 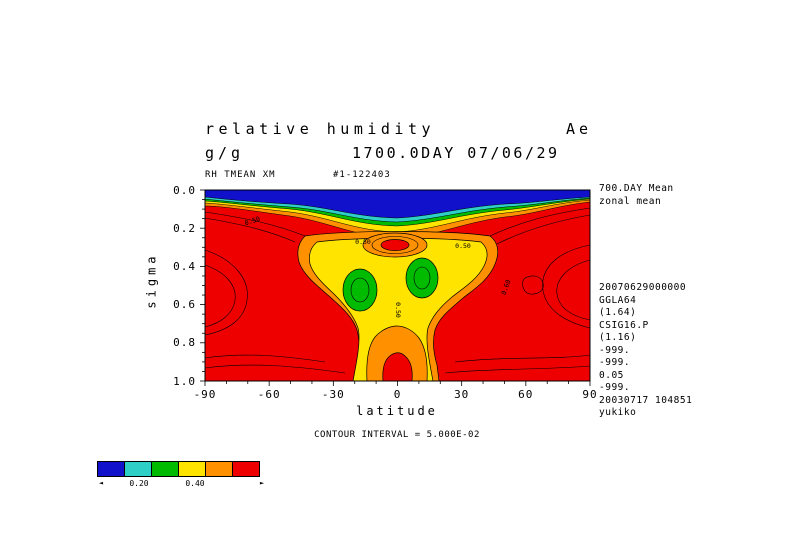 What do you see at coordinates (643, 287) in the screenshot?
I see `right-panel-meta: 20070629000000` at bounding box center [643, 287].